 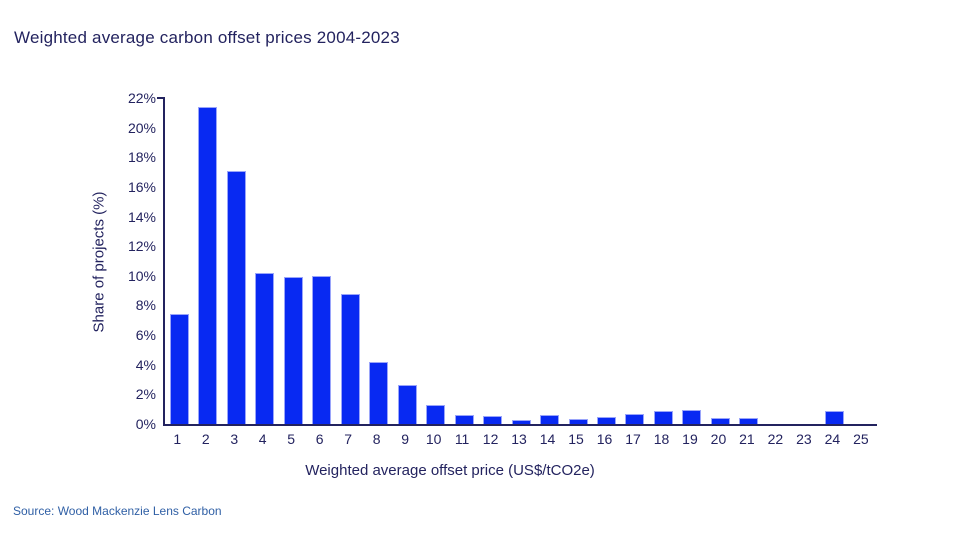 I want to click on x-tick-label-7: 7, so click(x=348, y=439).